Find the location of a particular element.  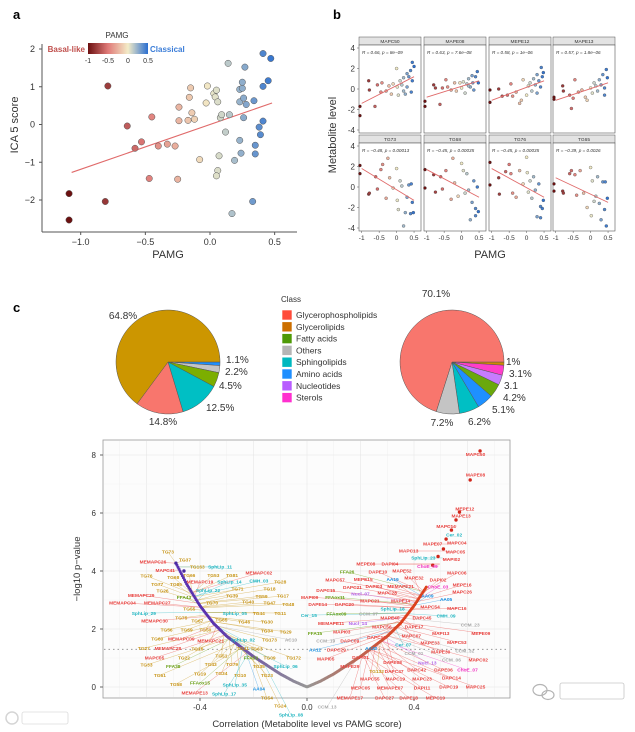

pie-slice-label: 3.1 is located at coordinates (511, 386).